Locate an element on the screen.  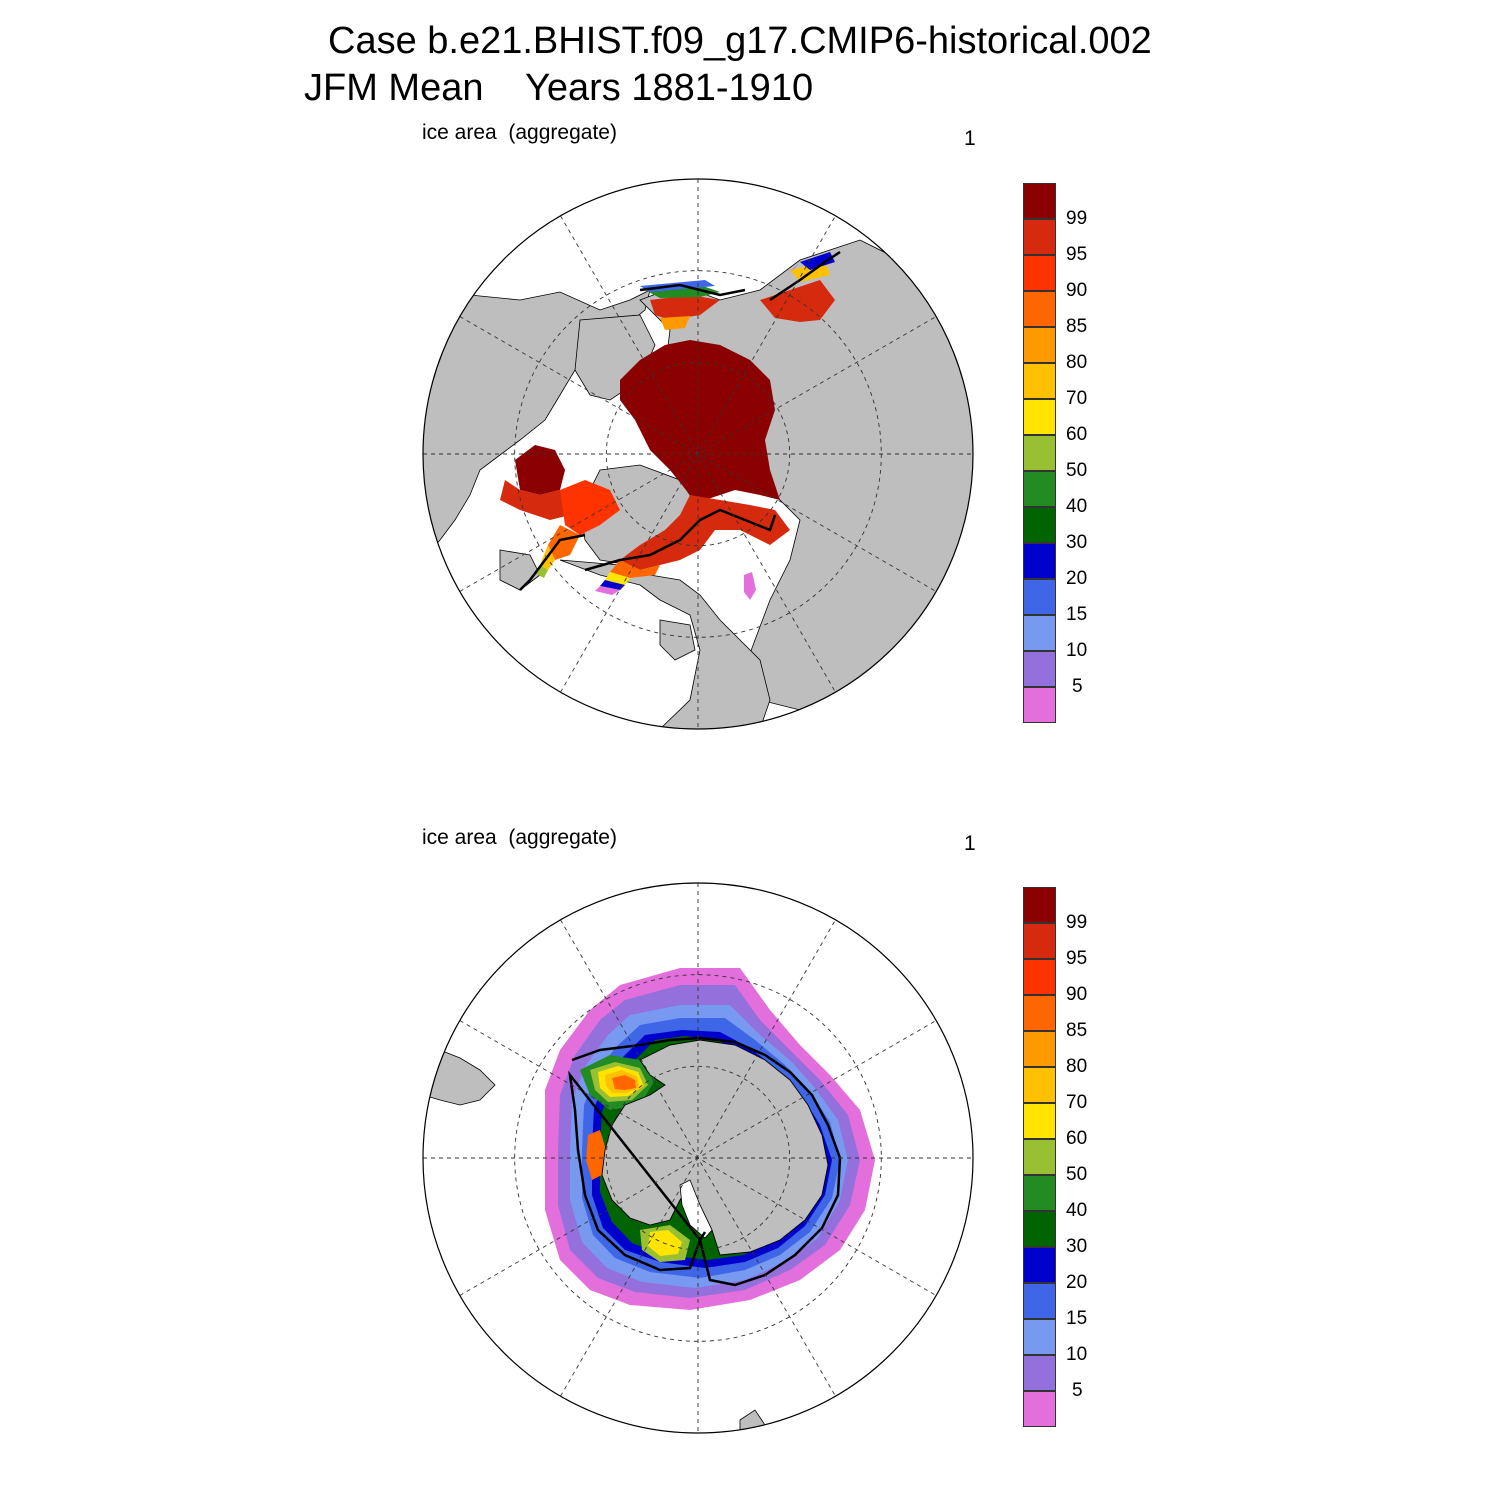
north-colorbar-label: 80 is located at coordinates (1077, 362).